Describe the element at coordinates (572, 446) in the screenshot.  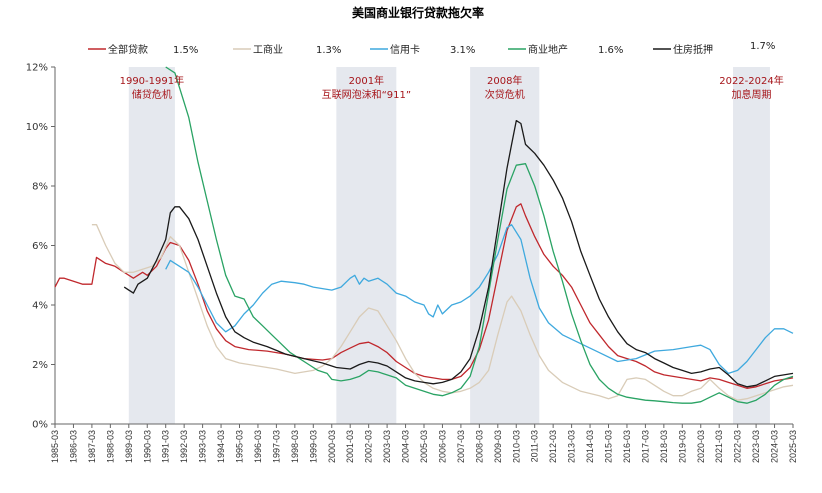
I see `x-tick-label: 2013-03` at that location.